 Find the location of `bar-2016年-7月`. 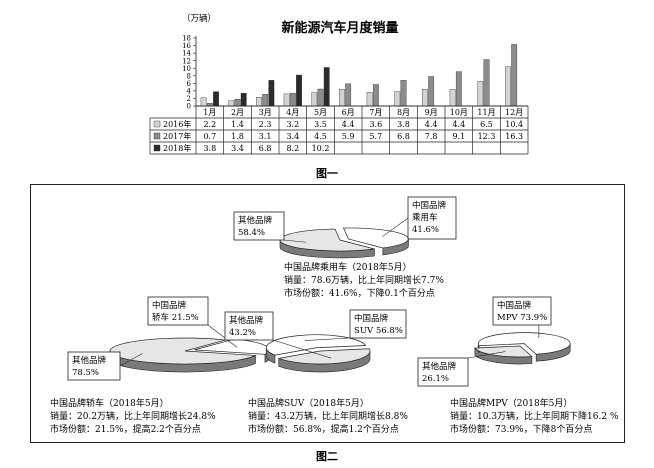

bar-2016年-7月 is located at coordinates (369, 99).